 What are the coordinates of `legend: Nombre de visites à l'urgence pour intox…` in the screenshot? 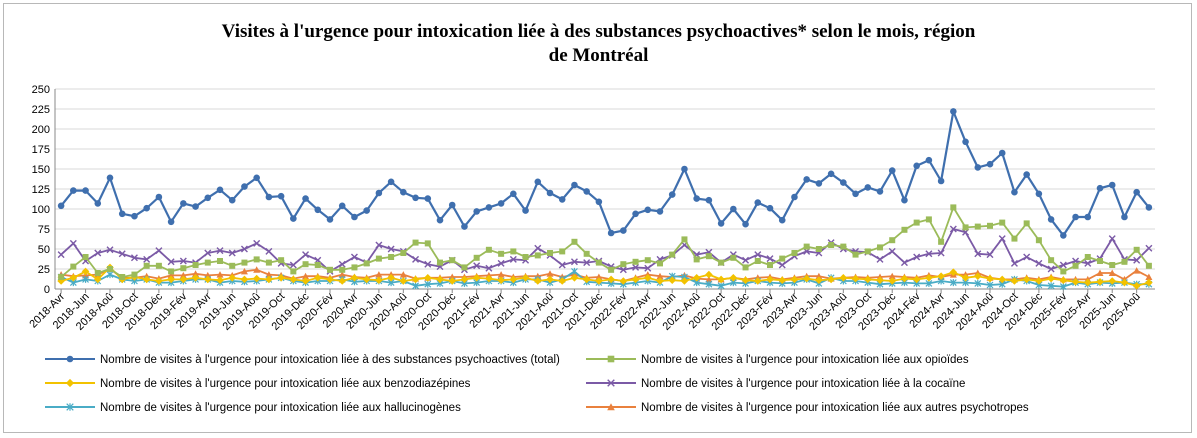 It's located at (537, 384).